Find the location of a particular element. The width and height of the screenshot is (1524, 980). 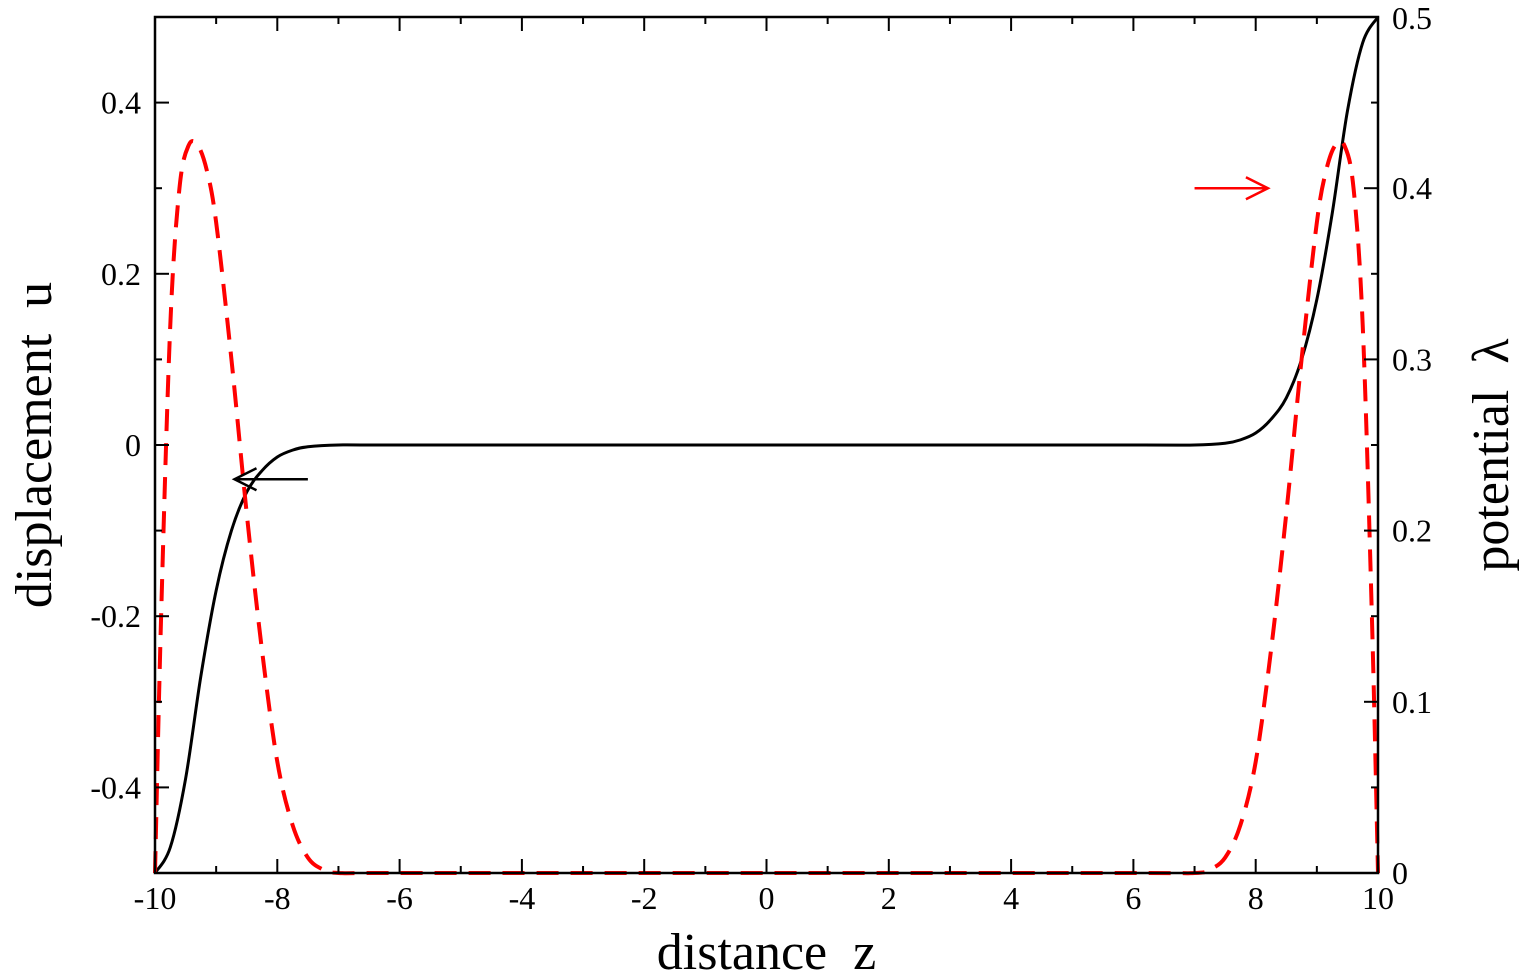

x-tick-label: -6 is located at coordinates (399, 898).